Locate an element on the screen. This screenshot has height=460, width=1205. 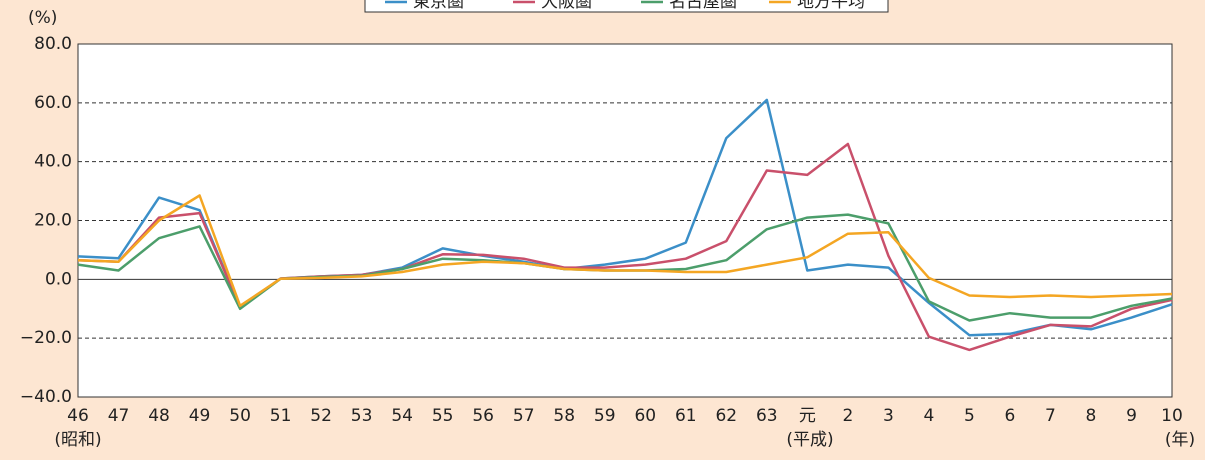
y-tick-label: 80.0 is located at coordinates (53, 44).